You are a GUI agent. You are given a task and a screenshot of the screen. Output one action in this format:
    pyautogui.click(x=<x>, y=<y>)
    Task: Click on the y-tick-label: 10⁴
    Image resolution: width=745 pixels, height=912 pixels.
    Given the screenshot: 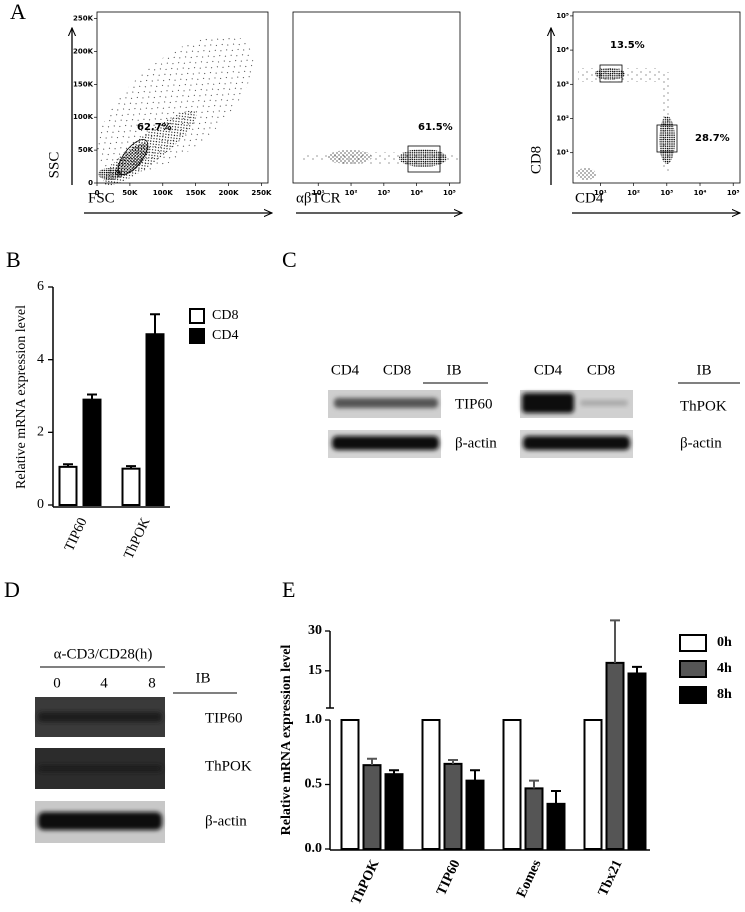 What is the action you would take?
    pyautogui.click(x=562, y=50)
    